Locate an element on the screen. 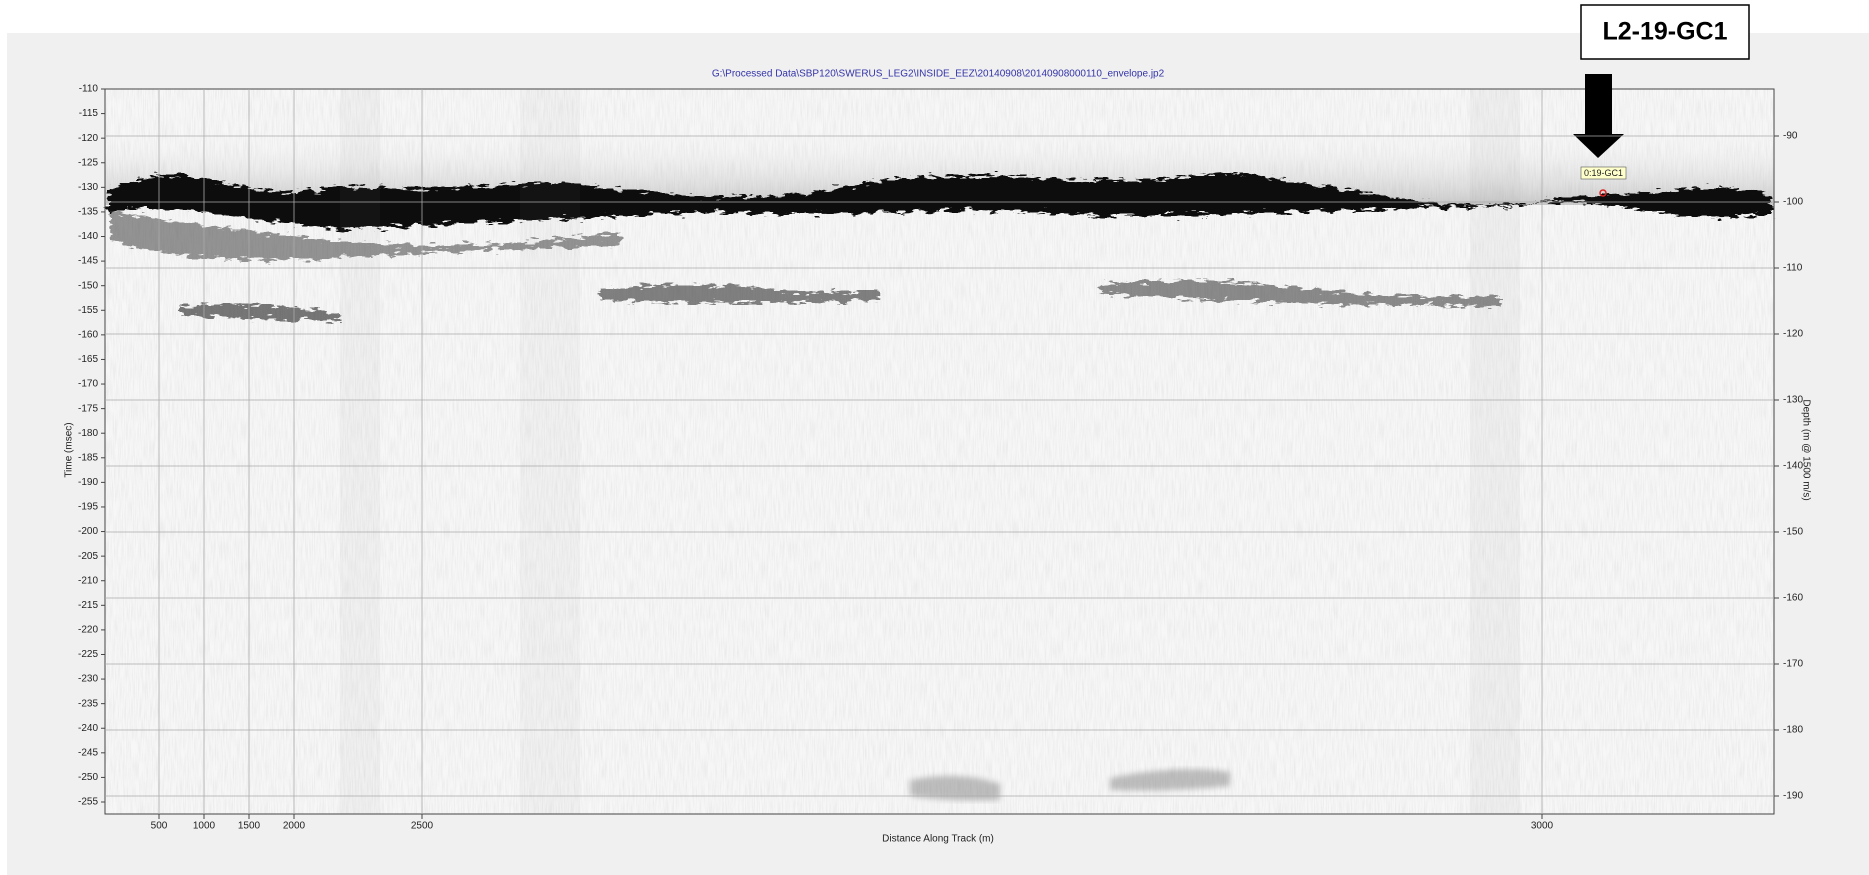 This screenshot has width=1869, height=875. right-tick-label: -150 is located at coordinates (1793, 532).